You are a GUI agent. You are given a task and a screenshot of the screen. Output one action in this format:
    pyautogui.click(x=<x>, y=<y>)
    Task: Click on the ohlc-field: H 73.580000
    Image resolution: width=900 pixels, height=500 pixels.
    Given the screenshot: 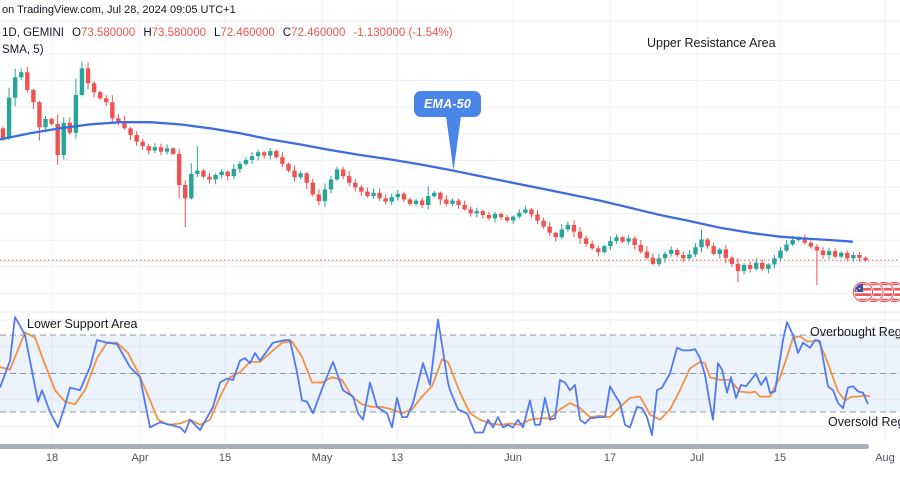 What is the action you would take?
    pyautogui.click(x=174, y=33)
    